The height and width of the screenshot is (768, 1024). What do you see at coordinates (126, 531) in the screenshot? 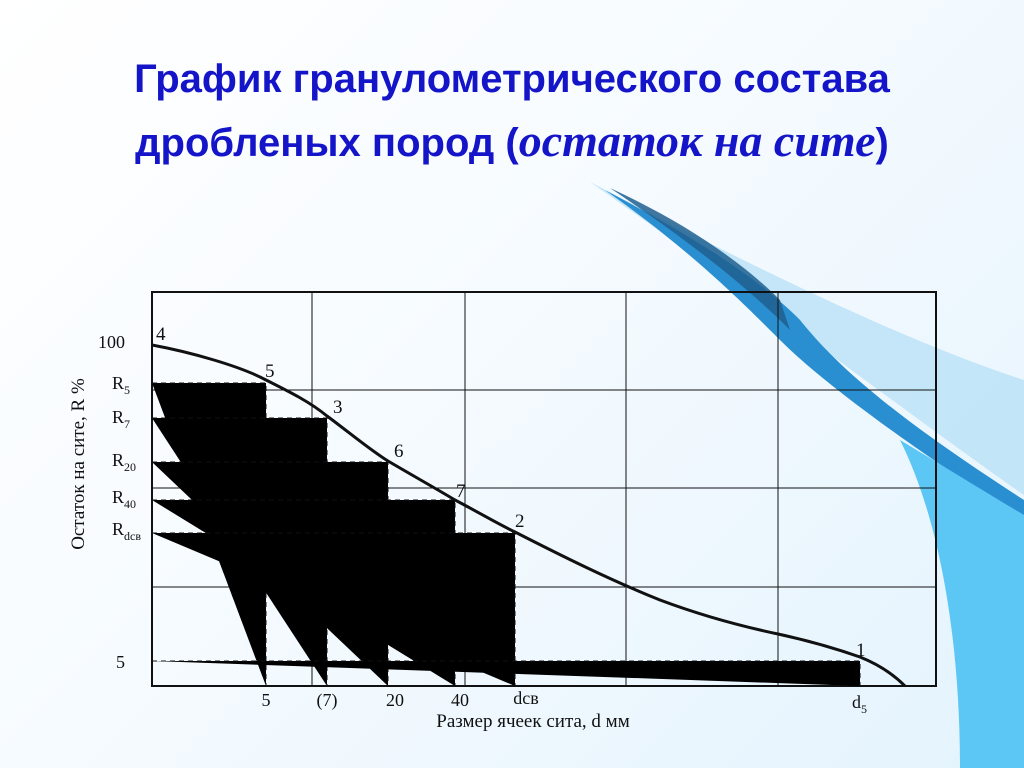
I see `y-tick-label: Rdсв` at bounding box center [126, 531].